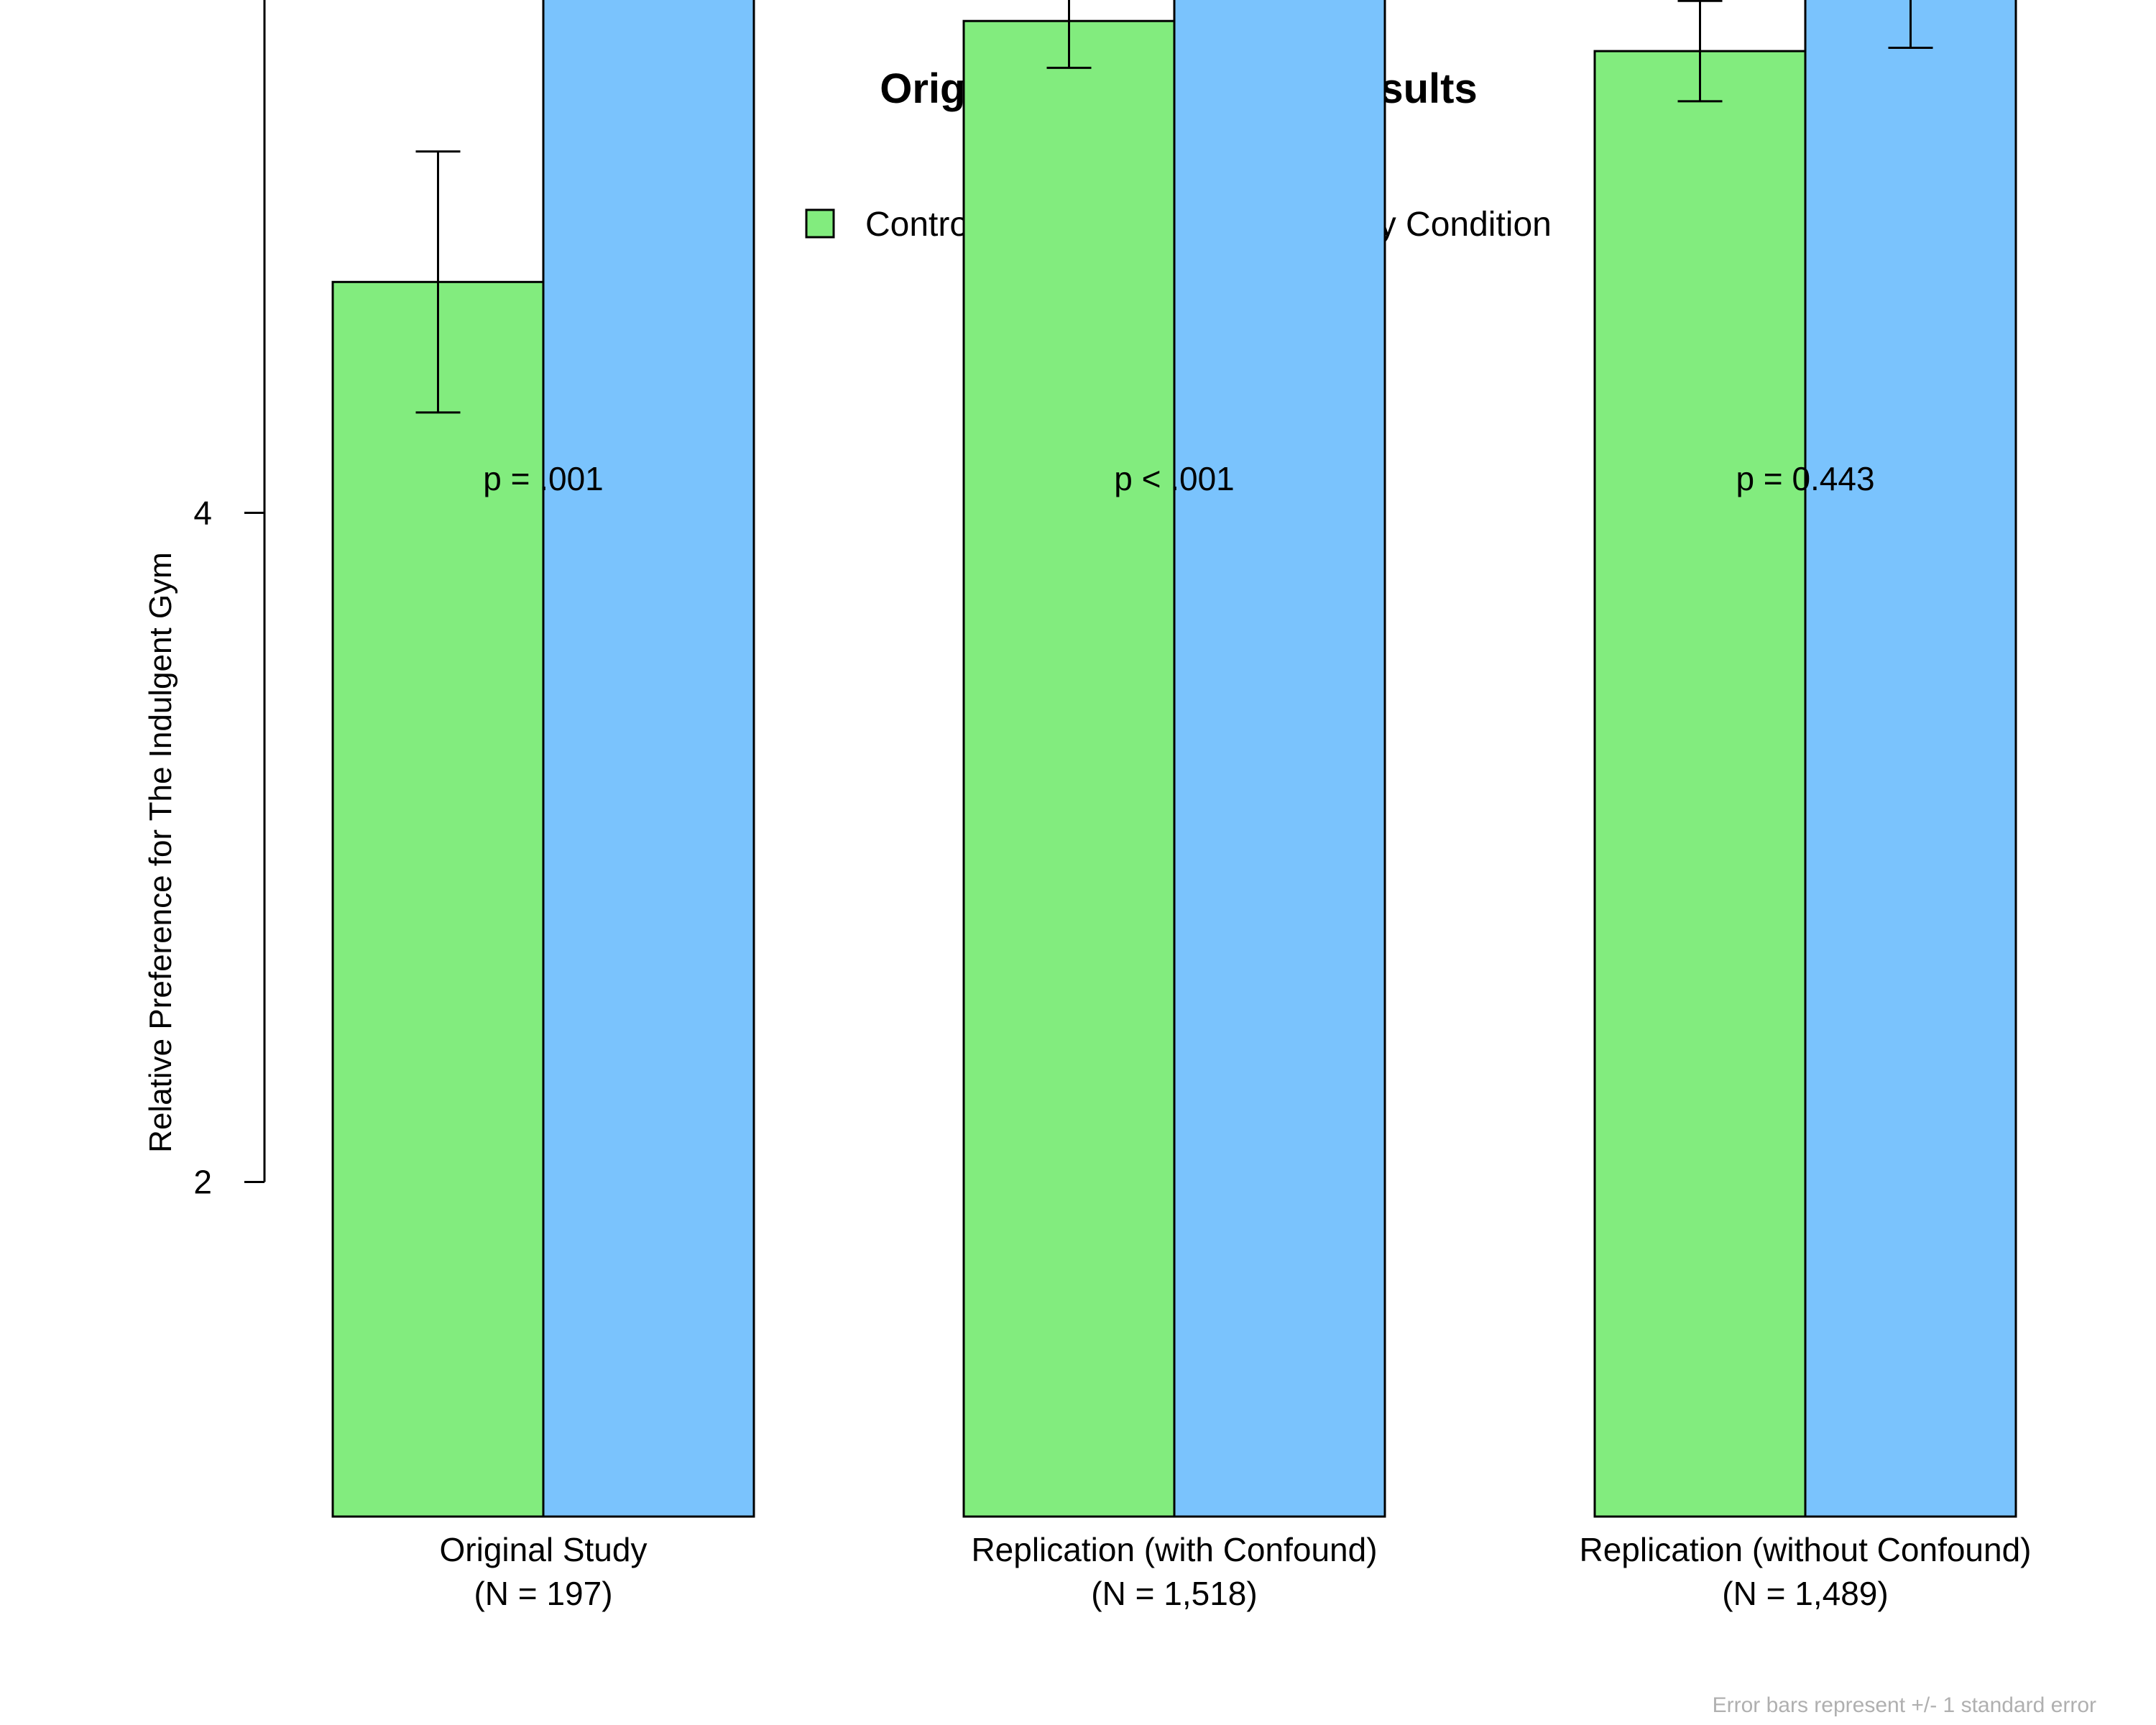 Image resolution: width=2156 pixels, height=1725 pixels. I want to click on p-value-annotations: p = .001 p < .001 p = 0.443, so click(1178, 478).